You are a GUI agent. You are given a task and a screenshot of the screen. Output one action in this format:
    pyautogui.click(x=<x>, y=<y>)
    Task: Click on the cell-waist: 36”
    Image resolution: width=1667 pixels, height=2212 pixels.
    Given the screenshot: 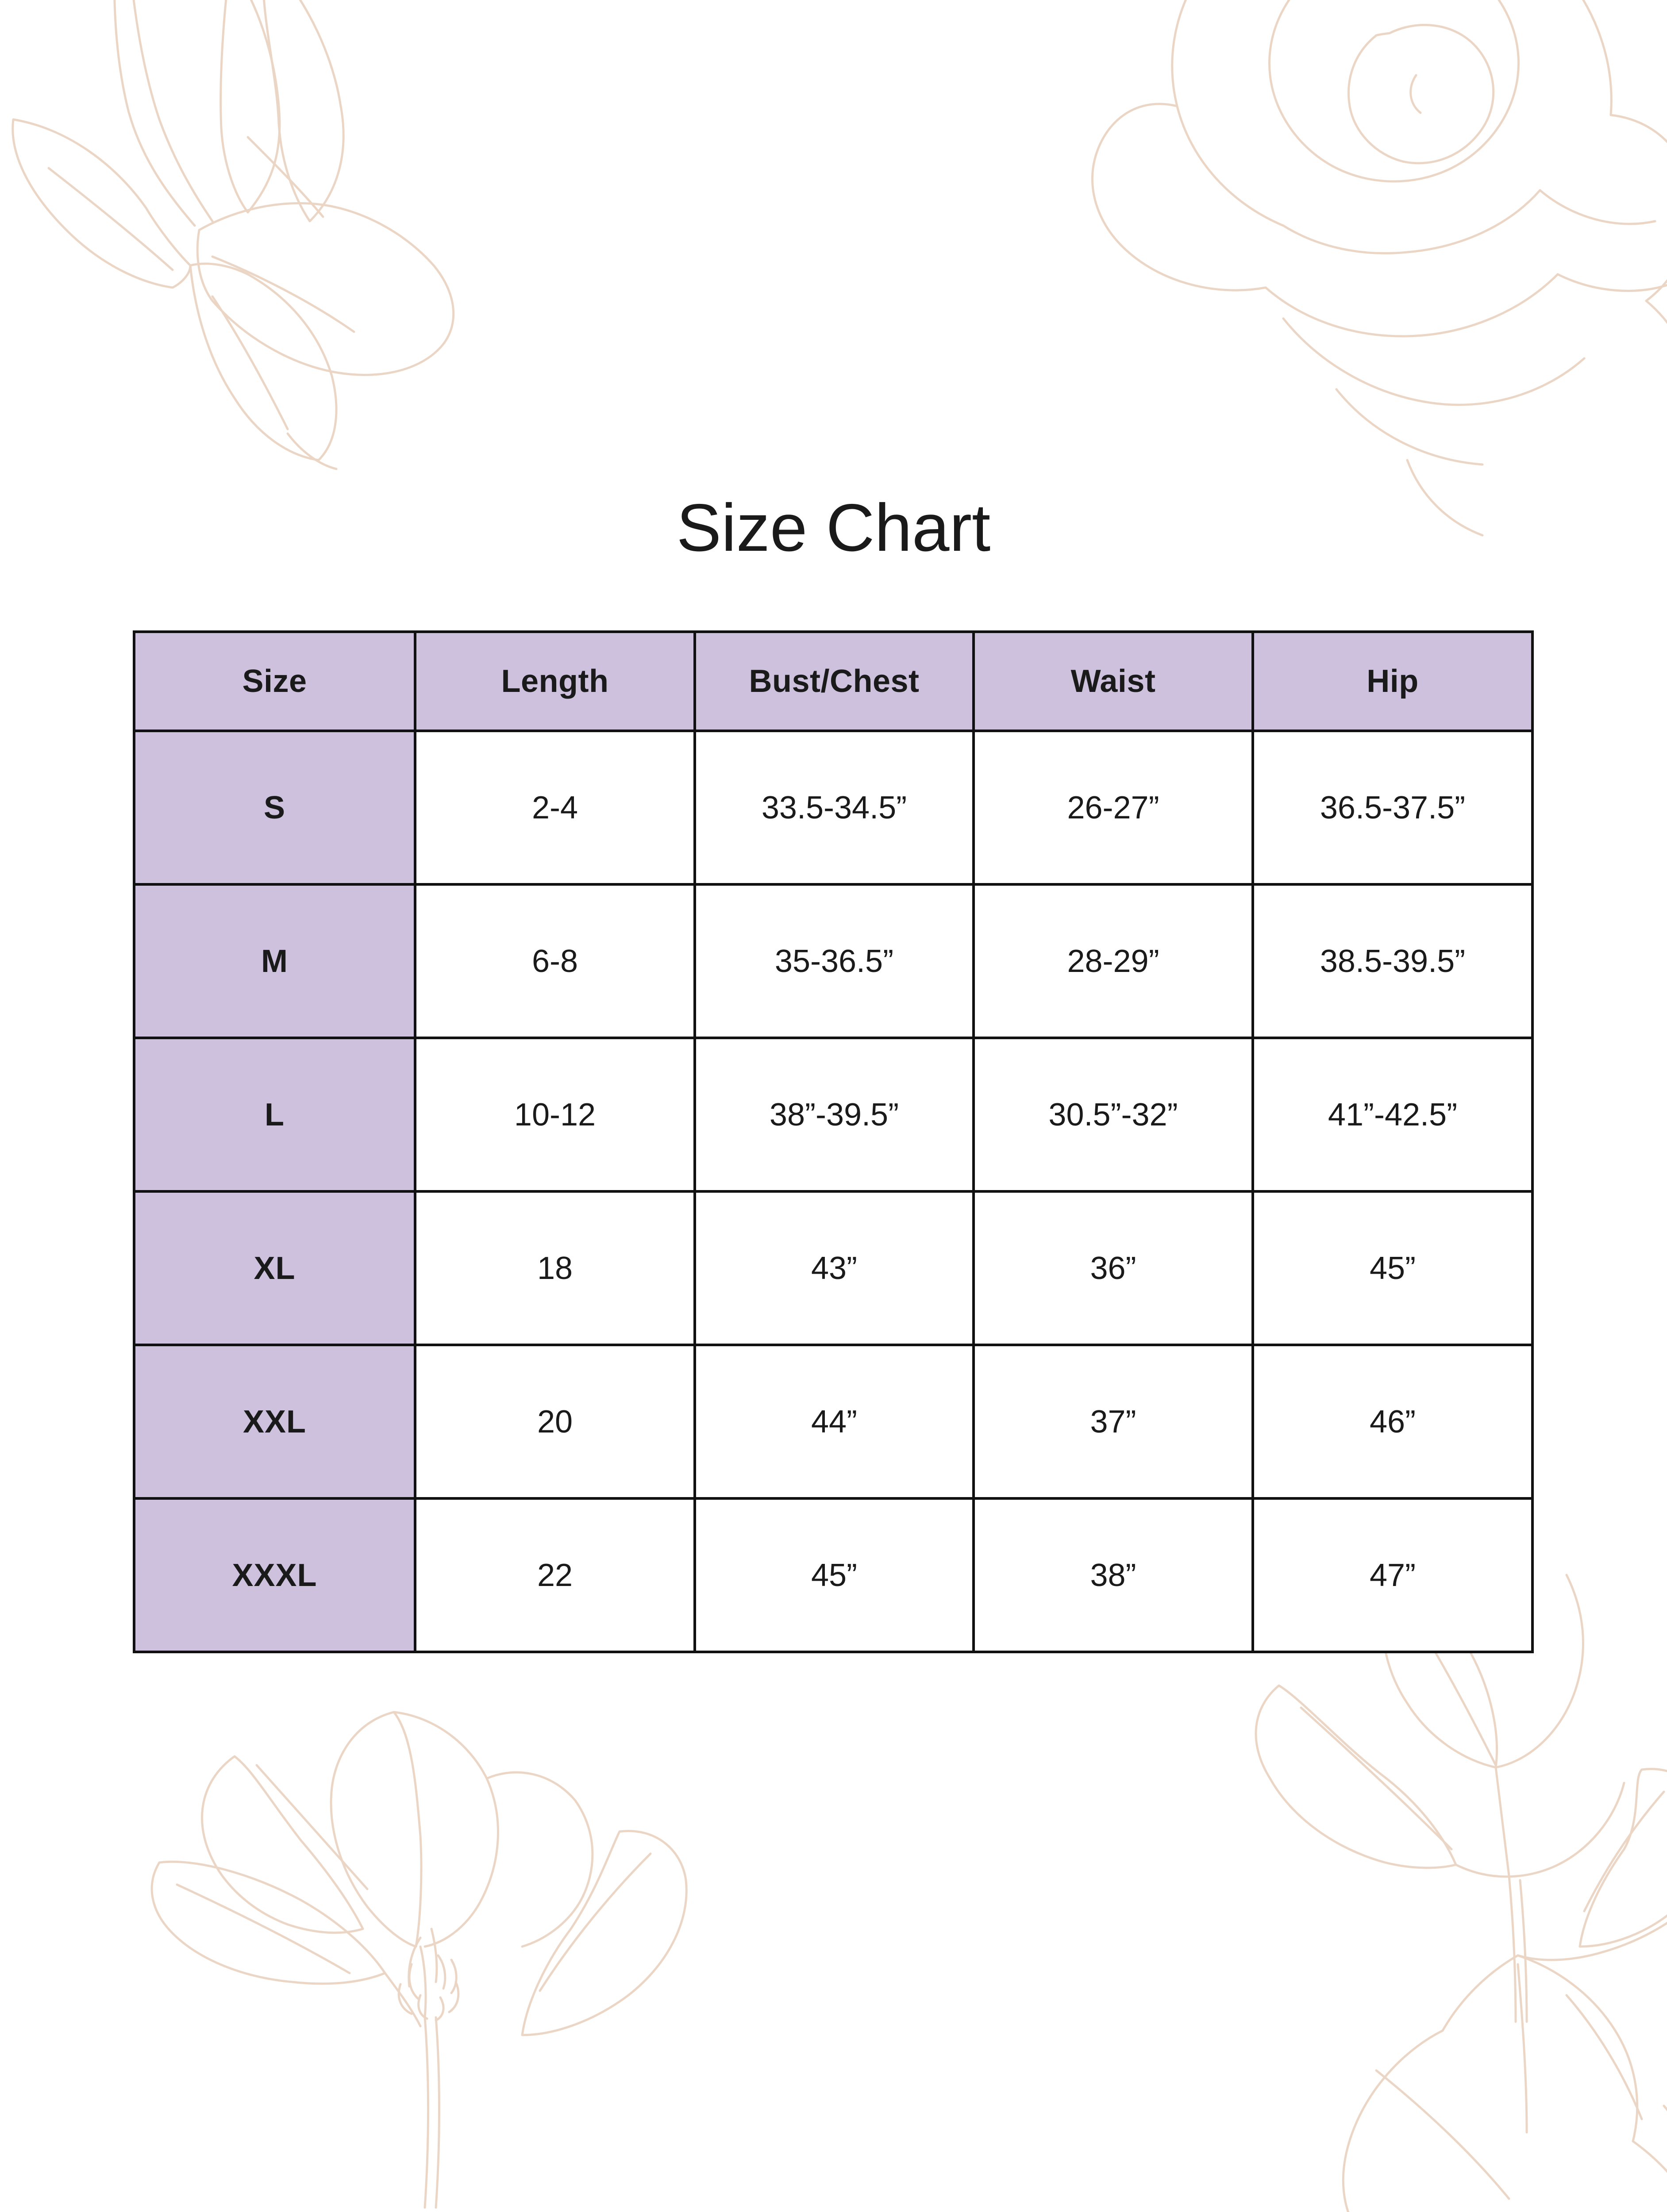 What is the action you would take?
    pyautogui.click(x=1113, y=1268)
    